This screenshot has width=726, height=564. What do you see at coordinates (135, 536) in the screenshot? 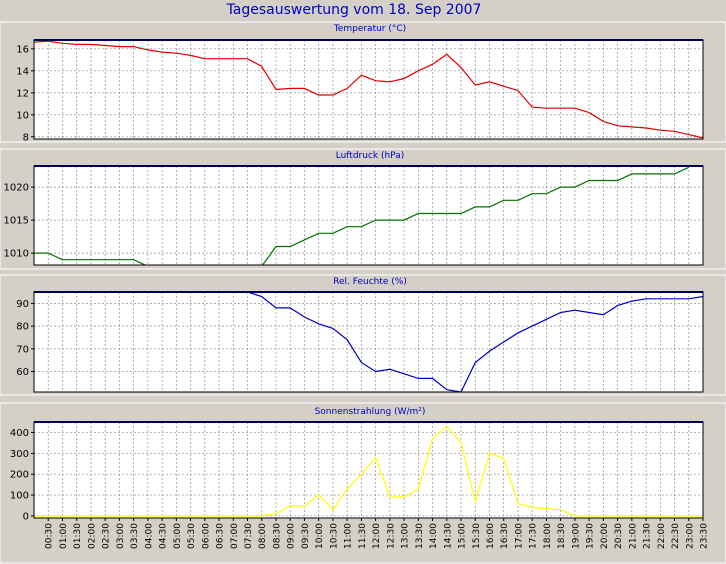
I see `x-tick-label: 03:30` at bounding box center [135, 536].